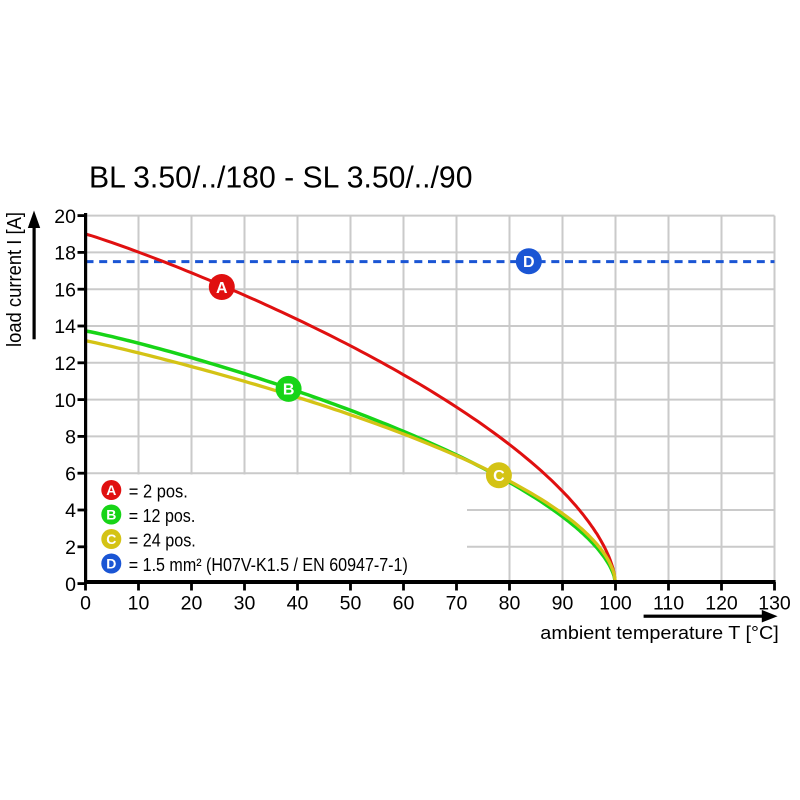 The height and width of the screenshot is (800, 800). I want to click on svg-text: 12, so click(65, 364).